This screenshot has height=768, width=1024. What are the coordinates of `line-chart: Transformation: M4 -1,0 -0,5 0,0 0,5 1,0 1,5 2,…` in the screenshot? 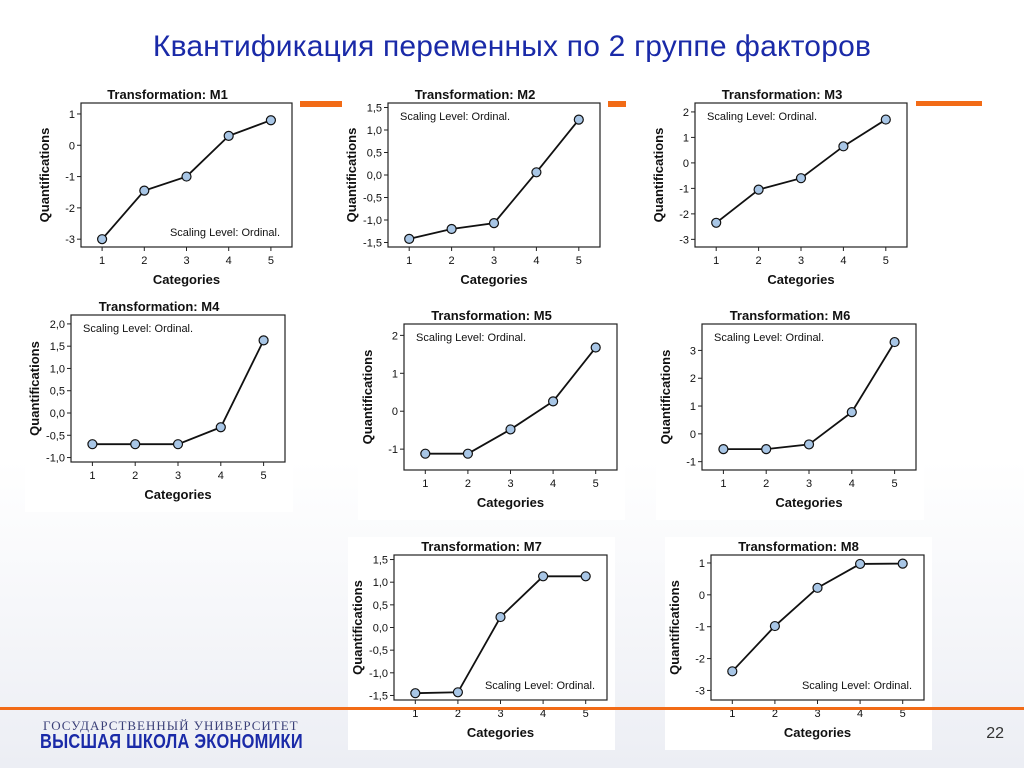 It's located at (156, 400).